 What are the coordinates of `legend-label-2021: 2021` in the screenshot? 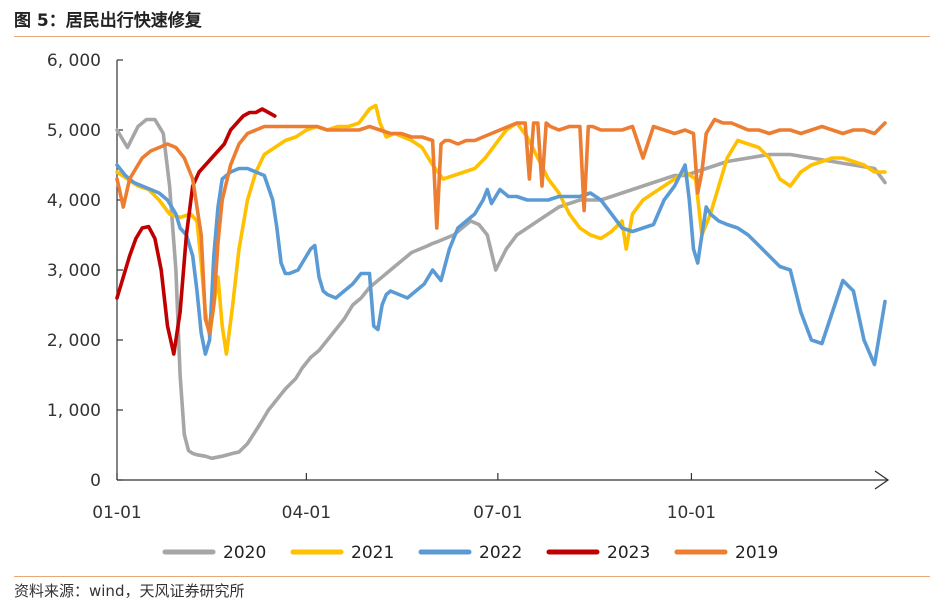 It's located at (372, 553).